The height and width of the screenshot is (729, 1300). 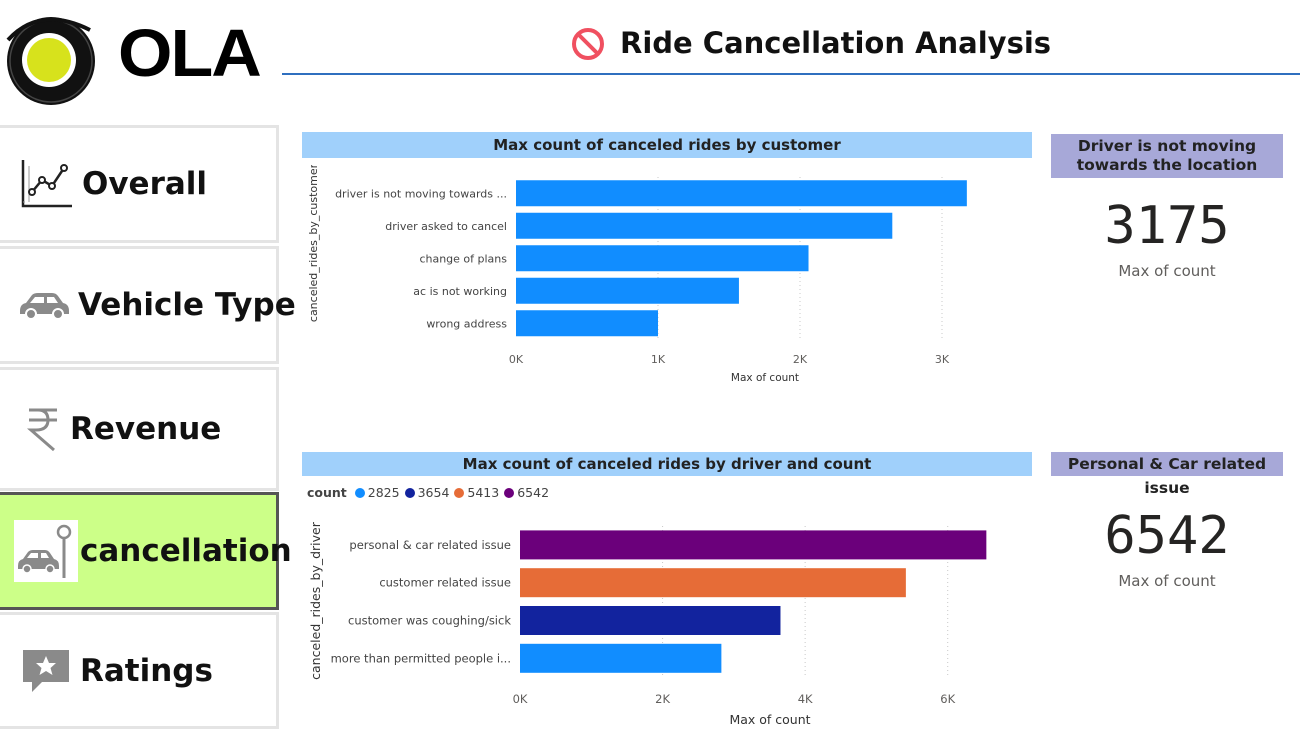 What do you see at coordinates (146, 429) in the screenshot?
I see `sidebar-item-label: Revenue` at bounding box center [146, 429].